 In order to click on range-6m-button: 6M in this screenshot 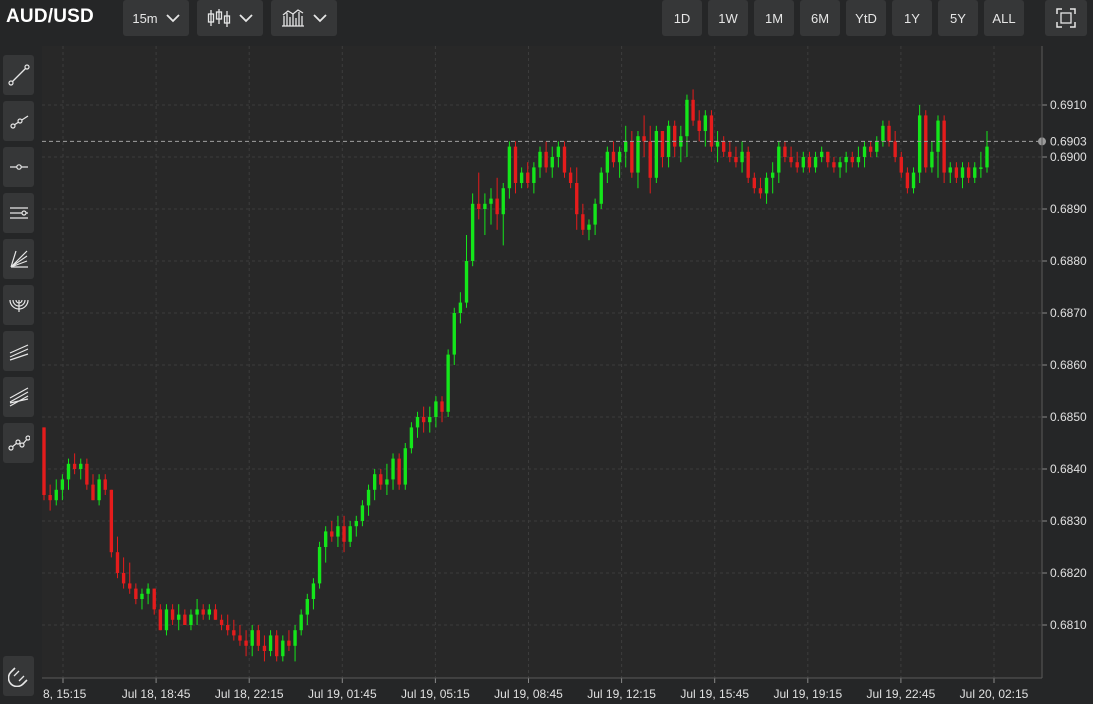, I will do `click(820, 18)`.